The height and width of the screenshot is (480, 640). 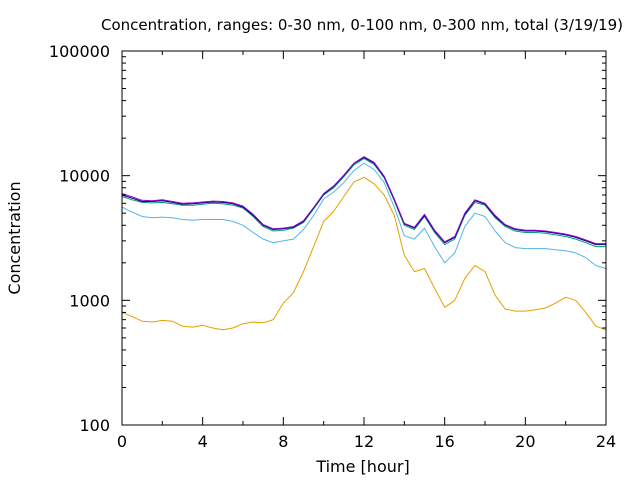 I want to click on x-axis-title: Time [hour], so click(x=362, y=466).